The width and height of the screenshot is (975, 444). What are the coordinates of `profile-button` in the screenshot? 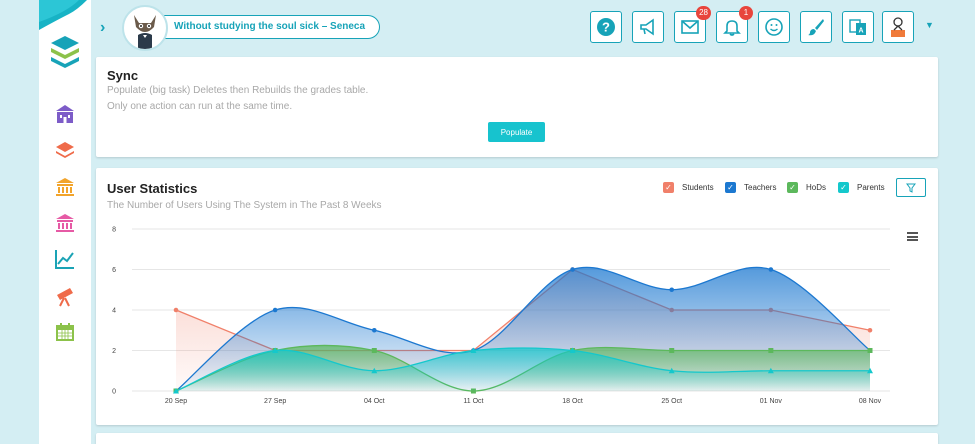 It's located at (898, 27).